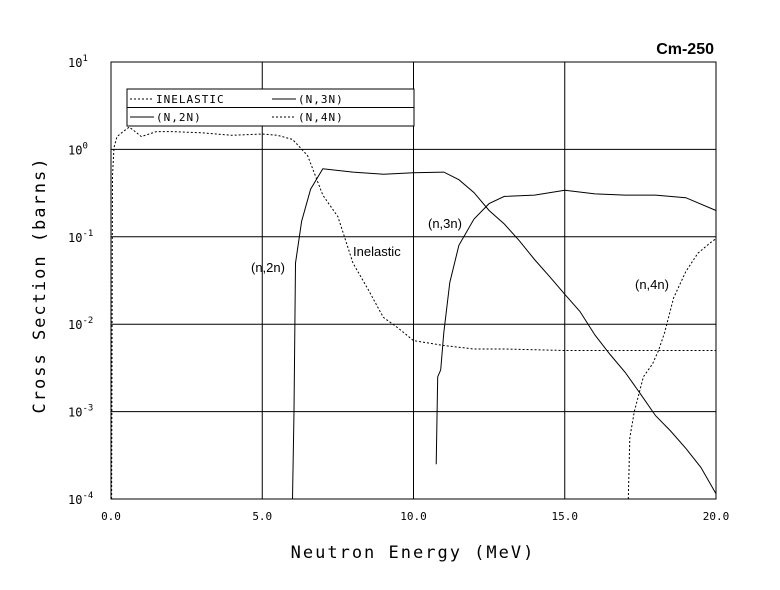  What do you see at coordinates (78, 149) in the screenshot?
I see `y-tick-label: 10⁰` at bounding box center [78, 149].